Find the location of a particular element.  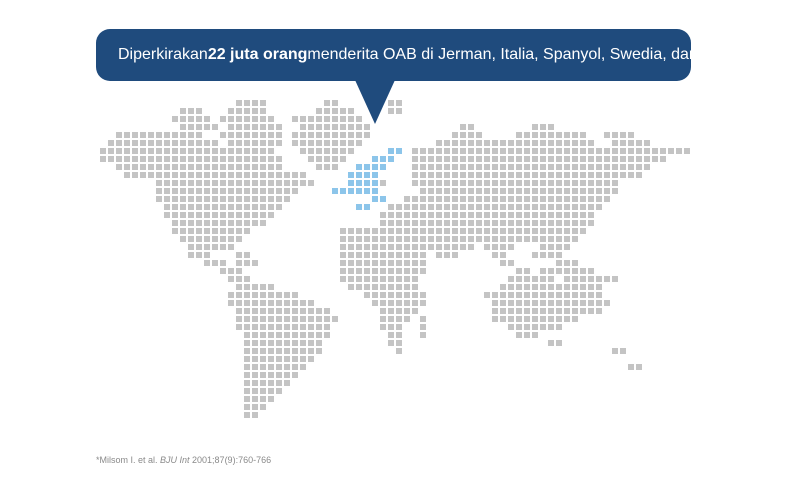

map-dot-highlight is located at coordinates (375, 175).